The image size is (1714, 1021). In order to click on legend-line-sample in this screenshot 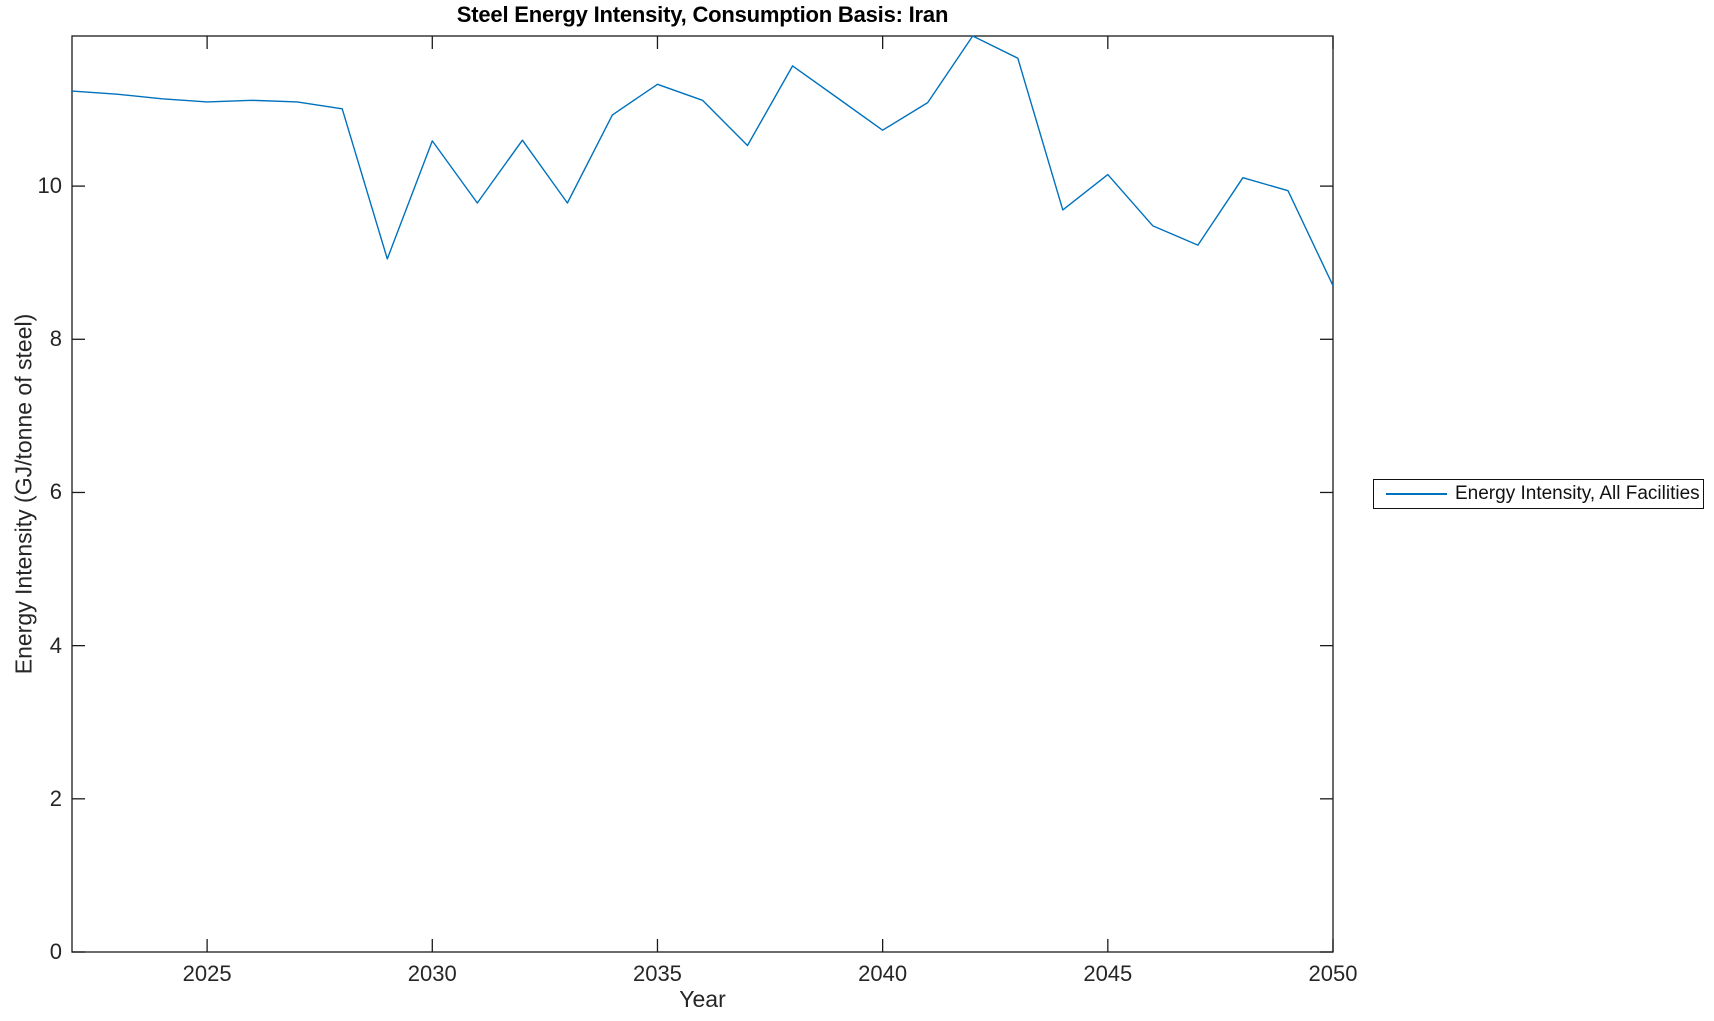, I will do `click(1416, 494)`.